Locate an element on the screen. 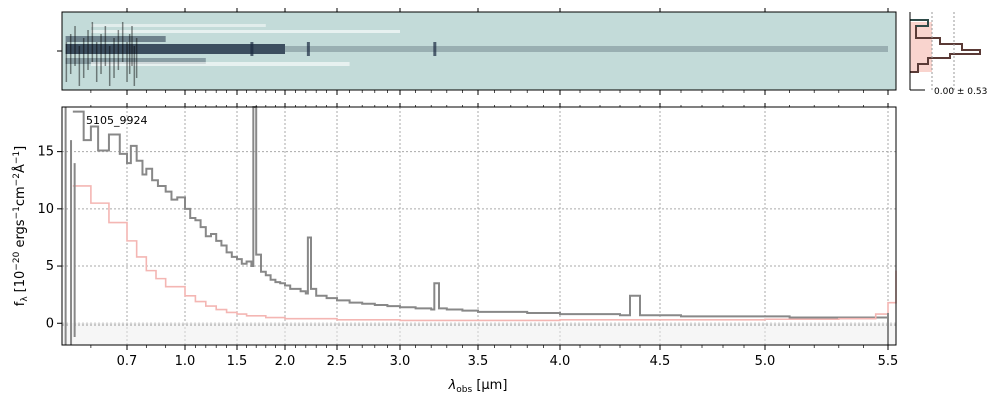 This screenshot has height=400, width=1000. y-axis-label-mid2: cm is located at coordinates (20, 196).